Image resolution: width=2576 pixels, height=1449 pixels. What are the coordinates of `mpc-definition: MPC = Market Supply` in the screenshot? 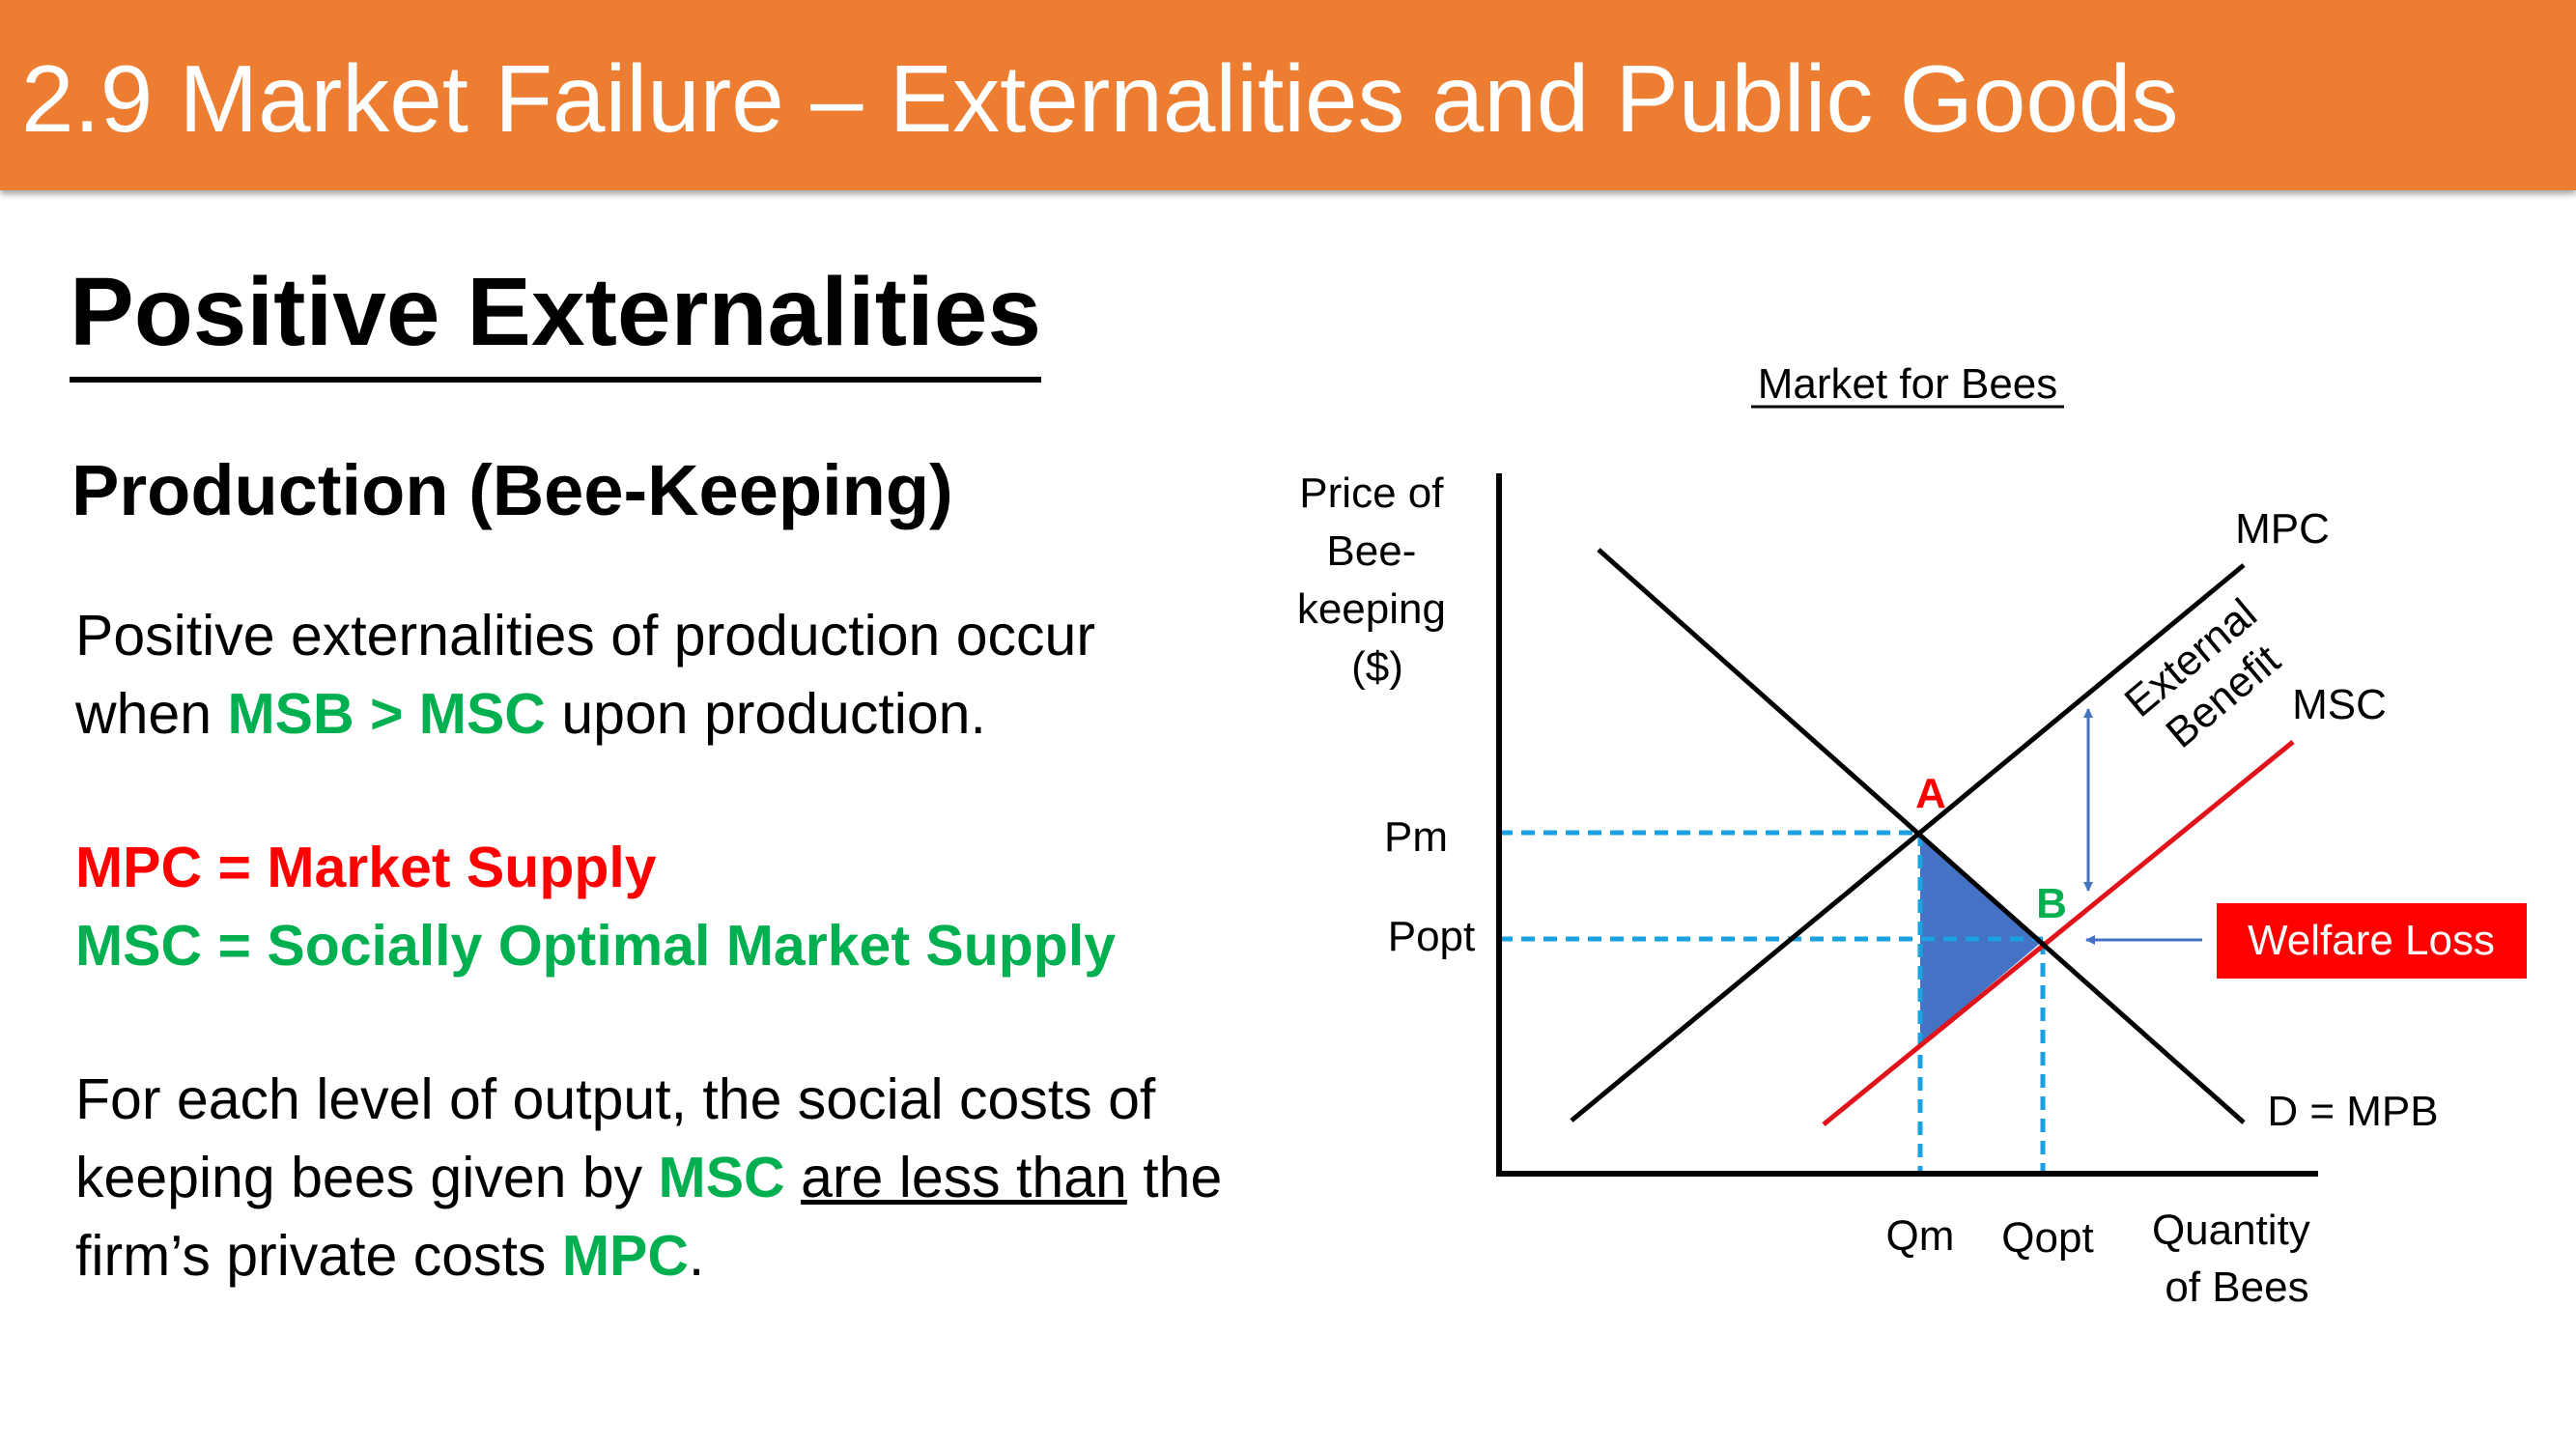 It's located at (366, 867).